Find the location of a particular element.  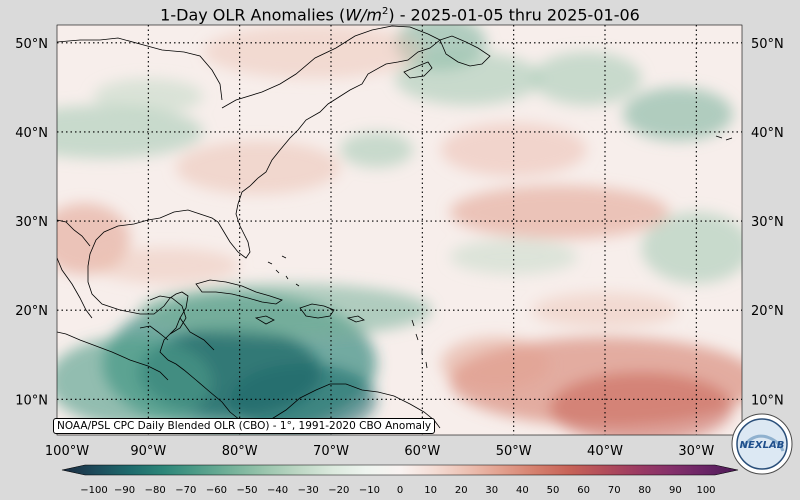

nexlab-logo: NEXLAB is located at coordinates (762, 444).